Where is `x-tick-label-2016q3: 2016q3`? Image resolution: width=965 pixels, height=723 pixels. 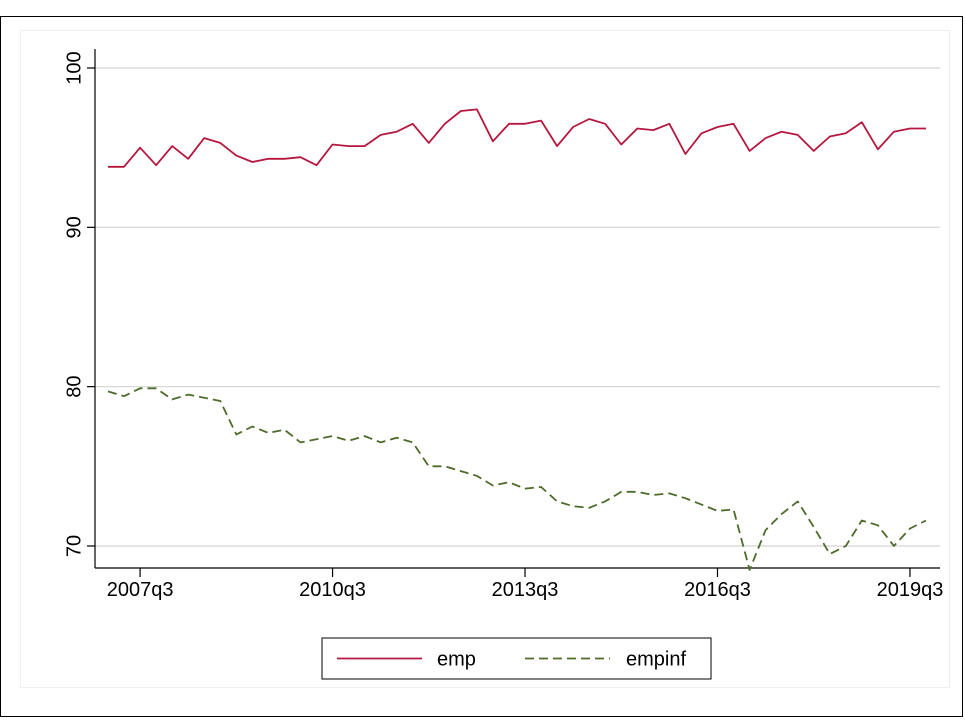
x-tick-label-2016q3: 2016q3 is located at coordinates (717, 590).